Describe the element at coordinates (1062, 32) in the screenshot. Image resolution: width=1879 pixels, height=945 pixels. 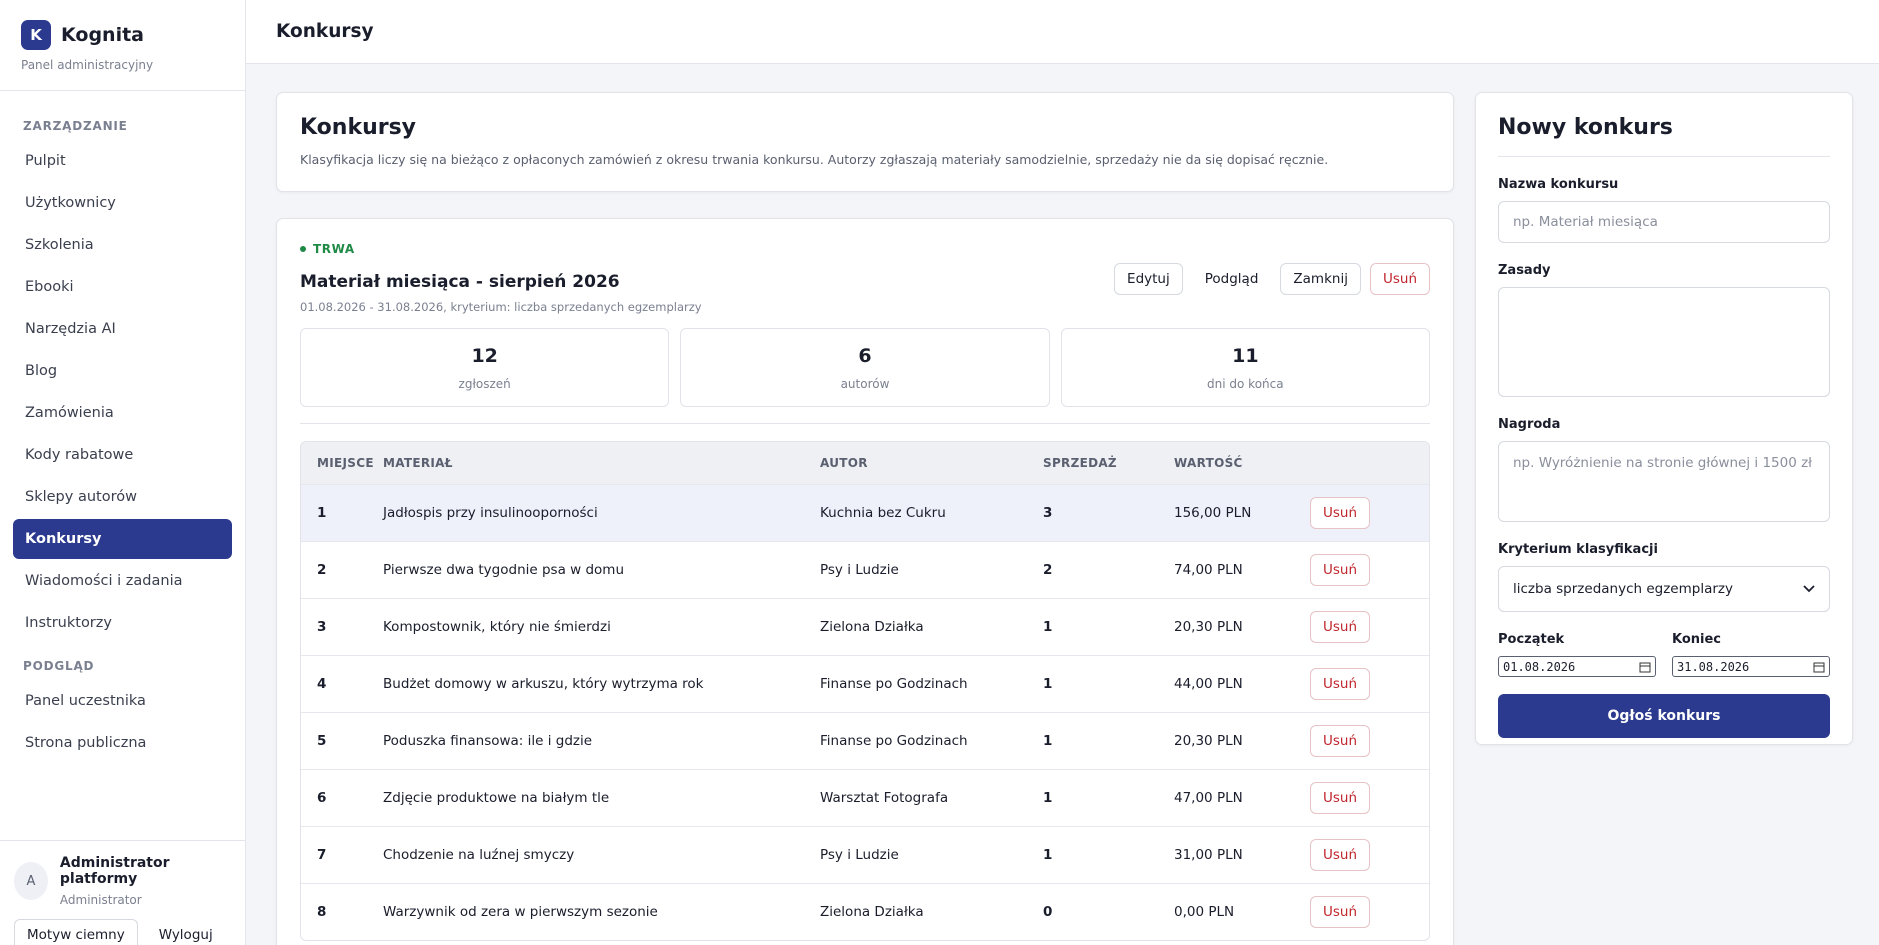
I see `topbar: Konkursy` at that location.